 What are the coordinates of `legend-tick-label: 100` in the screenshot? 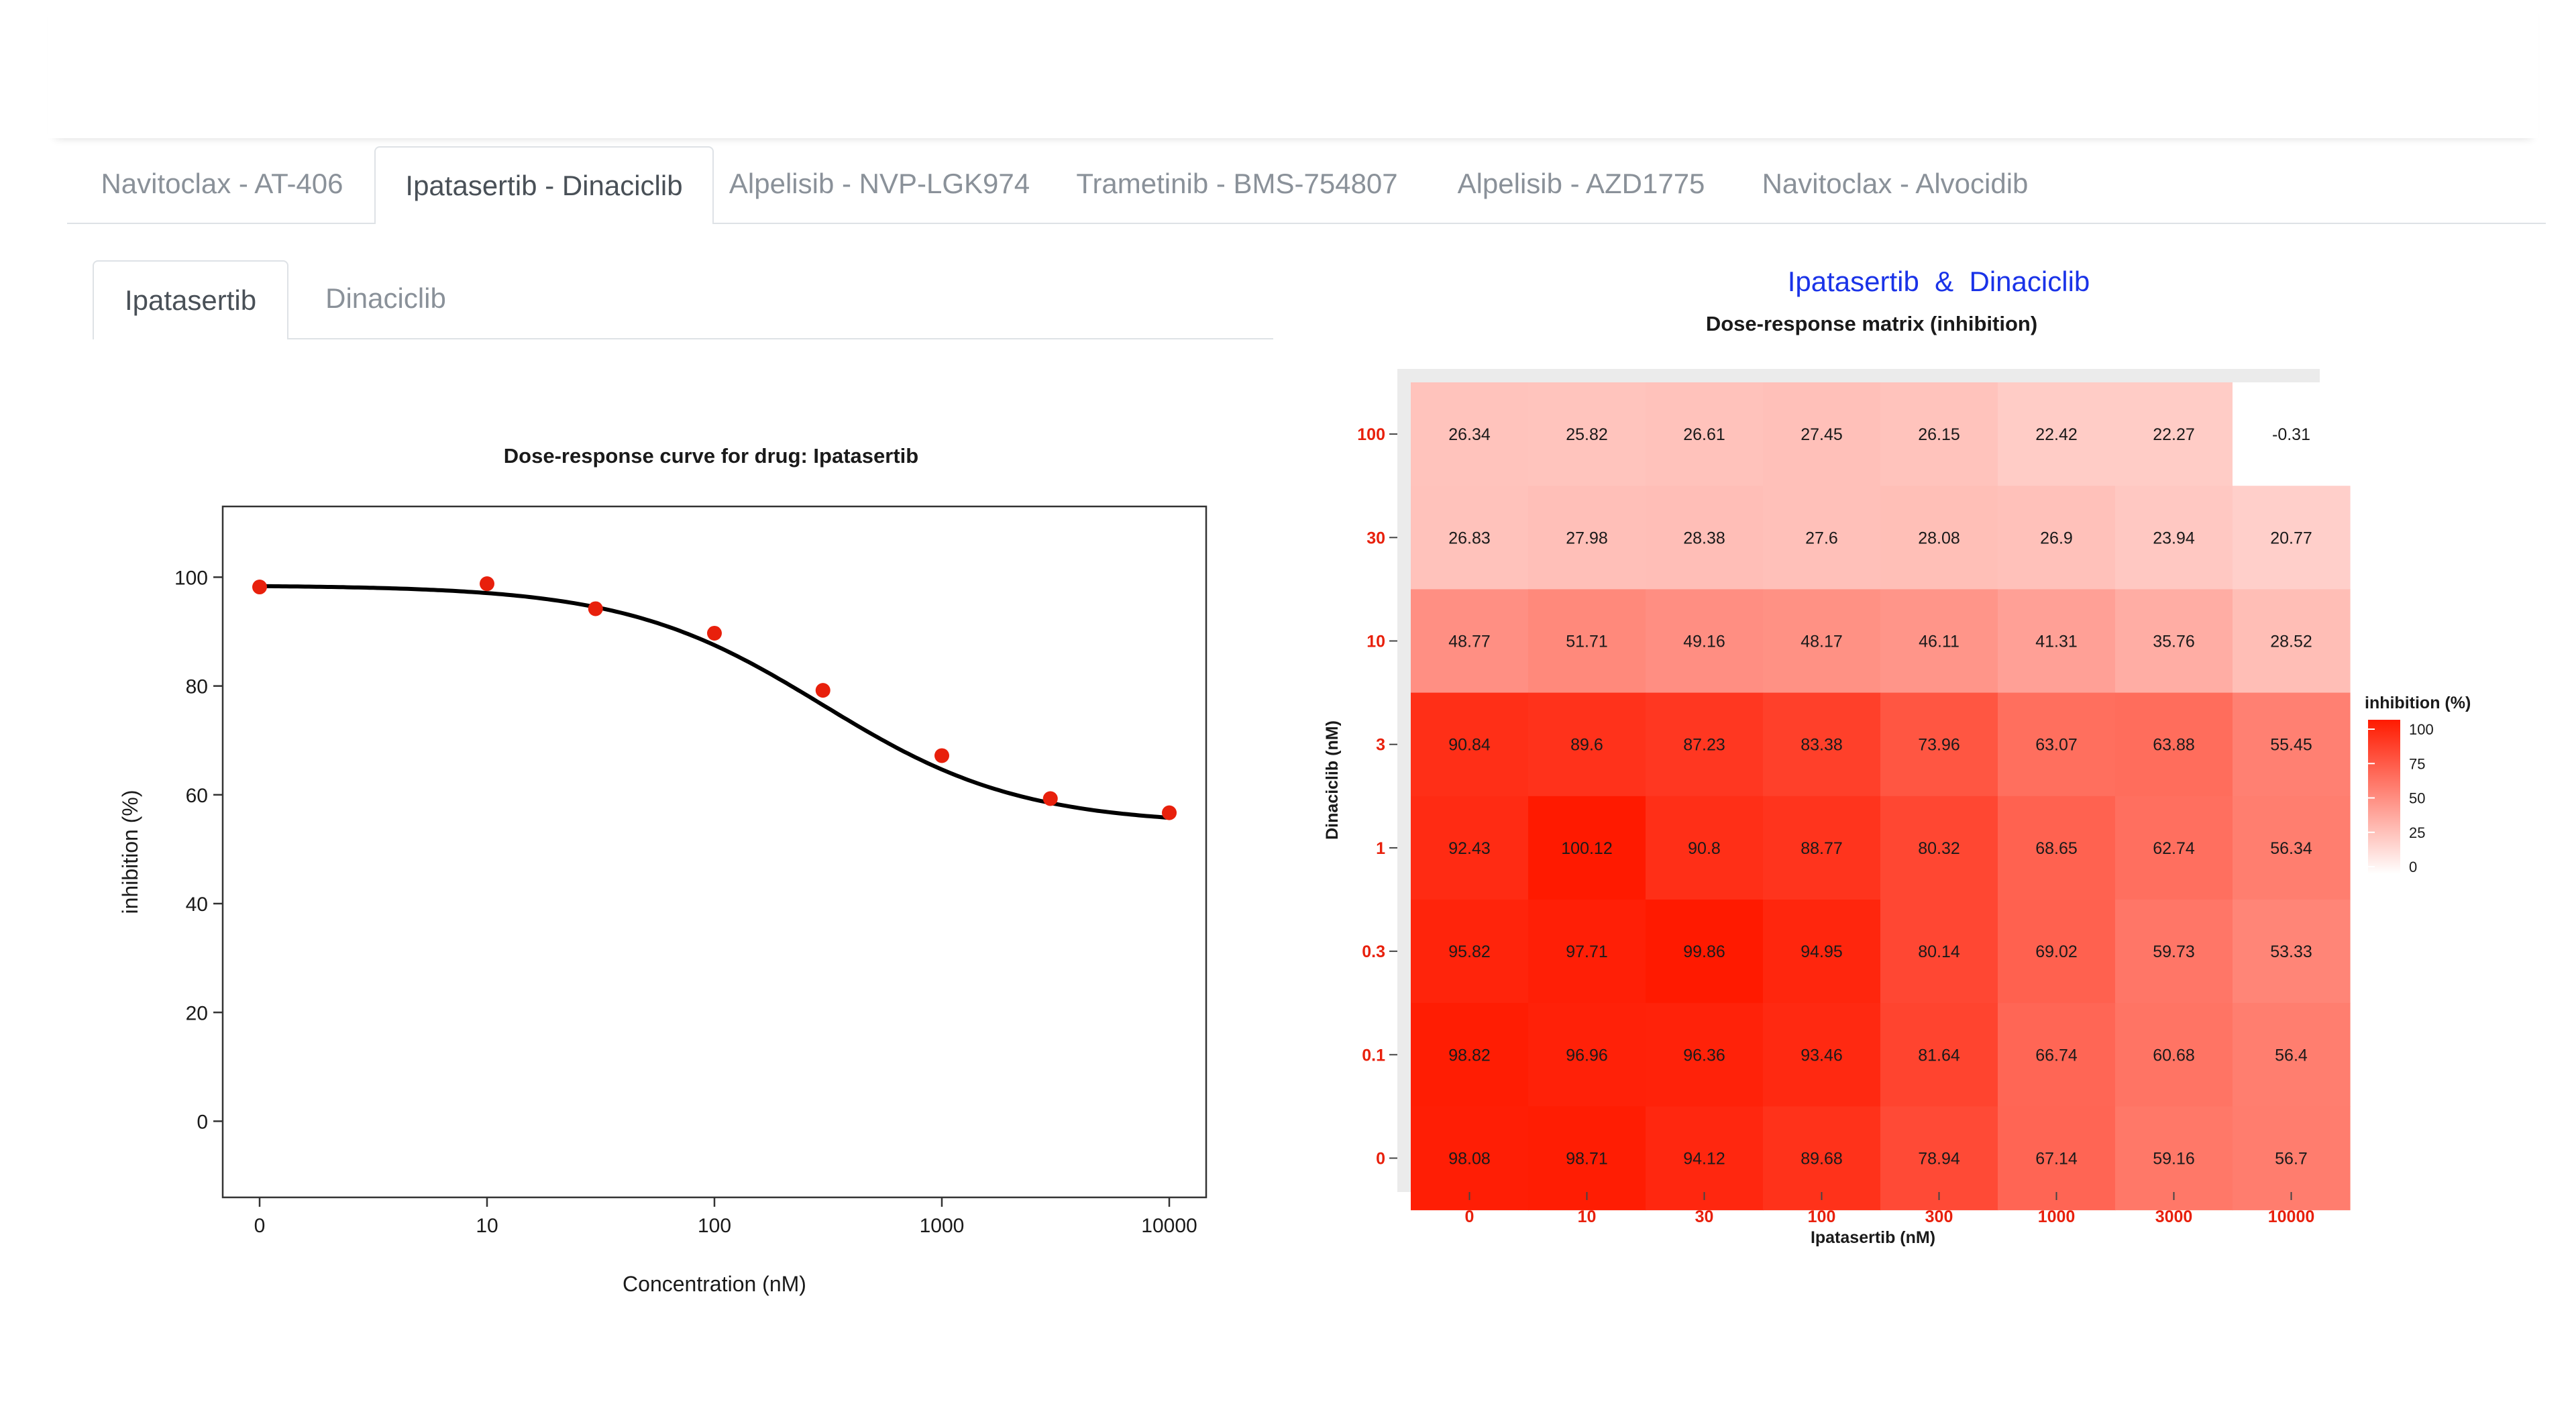 It's located at (2421, 729).